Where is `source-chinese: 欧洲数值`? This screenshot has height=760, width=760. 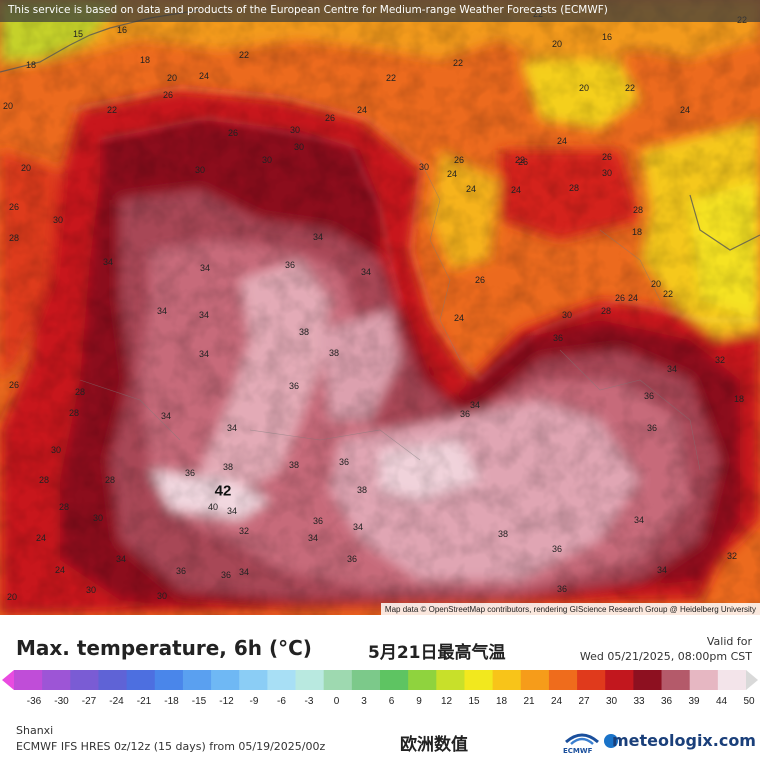 source-chinese: 欧洲数值 is located at coordinates (434, 745).